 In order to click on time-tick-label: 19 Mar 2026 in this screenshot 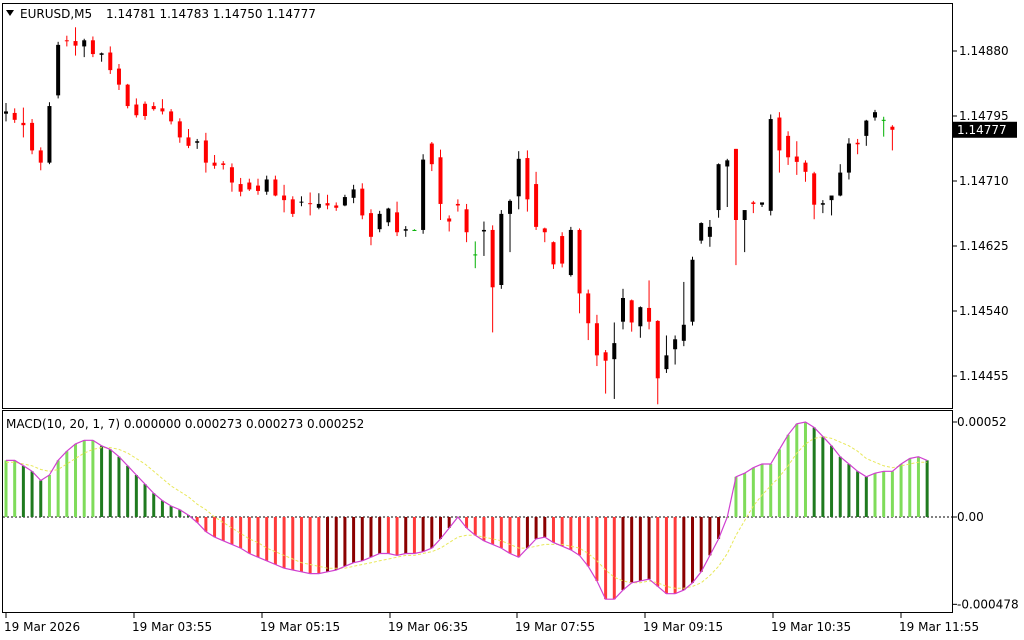, I will do `click(42, 627)`.